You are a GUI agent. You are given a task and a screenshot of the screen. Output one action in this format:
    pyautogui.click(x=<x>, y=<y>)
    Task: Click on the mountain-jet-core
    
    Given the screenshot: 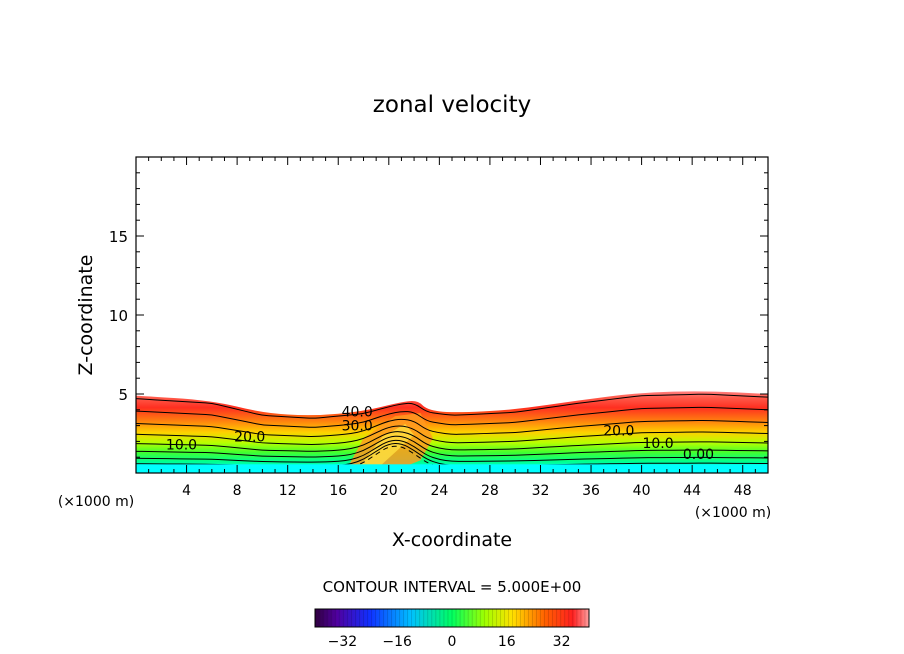 What is the action you would take?
    pyautogui.click(x=386, y=447)
    